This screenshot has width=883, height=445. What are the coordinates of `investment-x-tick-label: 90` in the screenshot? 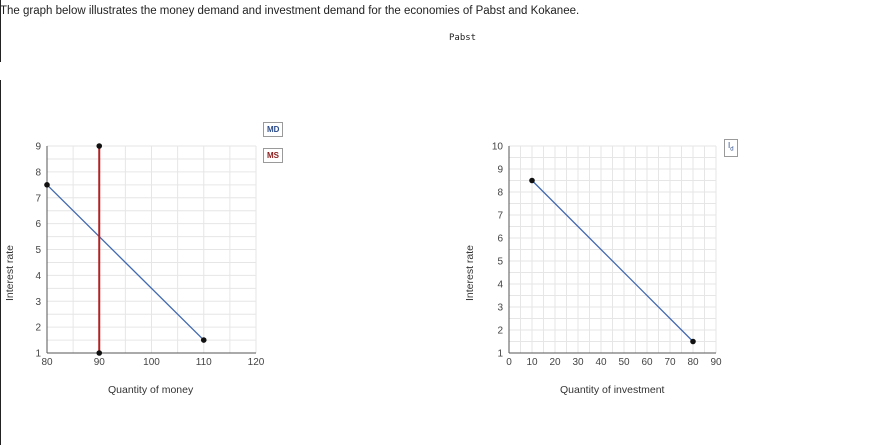 It's located at (716, 362).